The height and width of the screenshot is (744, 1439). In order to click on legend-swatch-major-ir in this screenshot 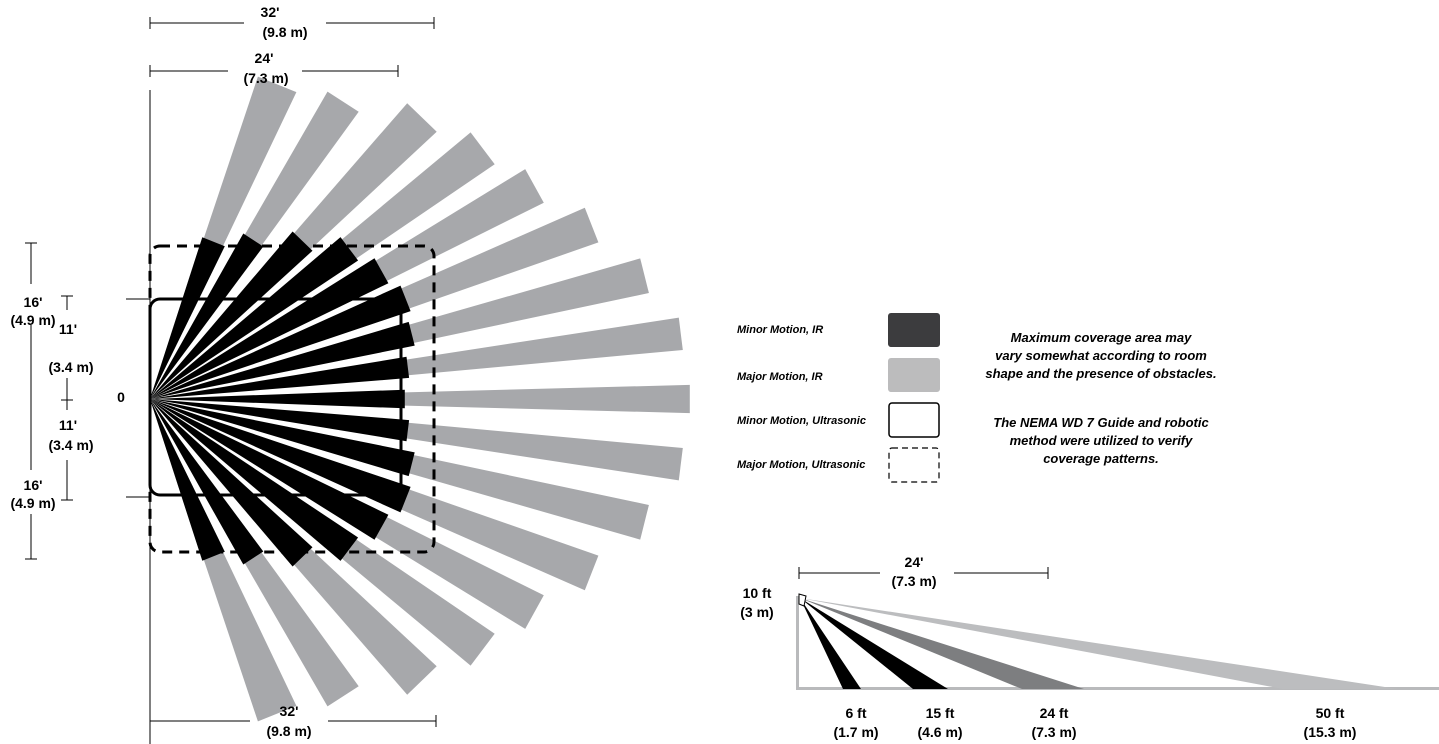, I will do `click(914, 375)`.